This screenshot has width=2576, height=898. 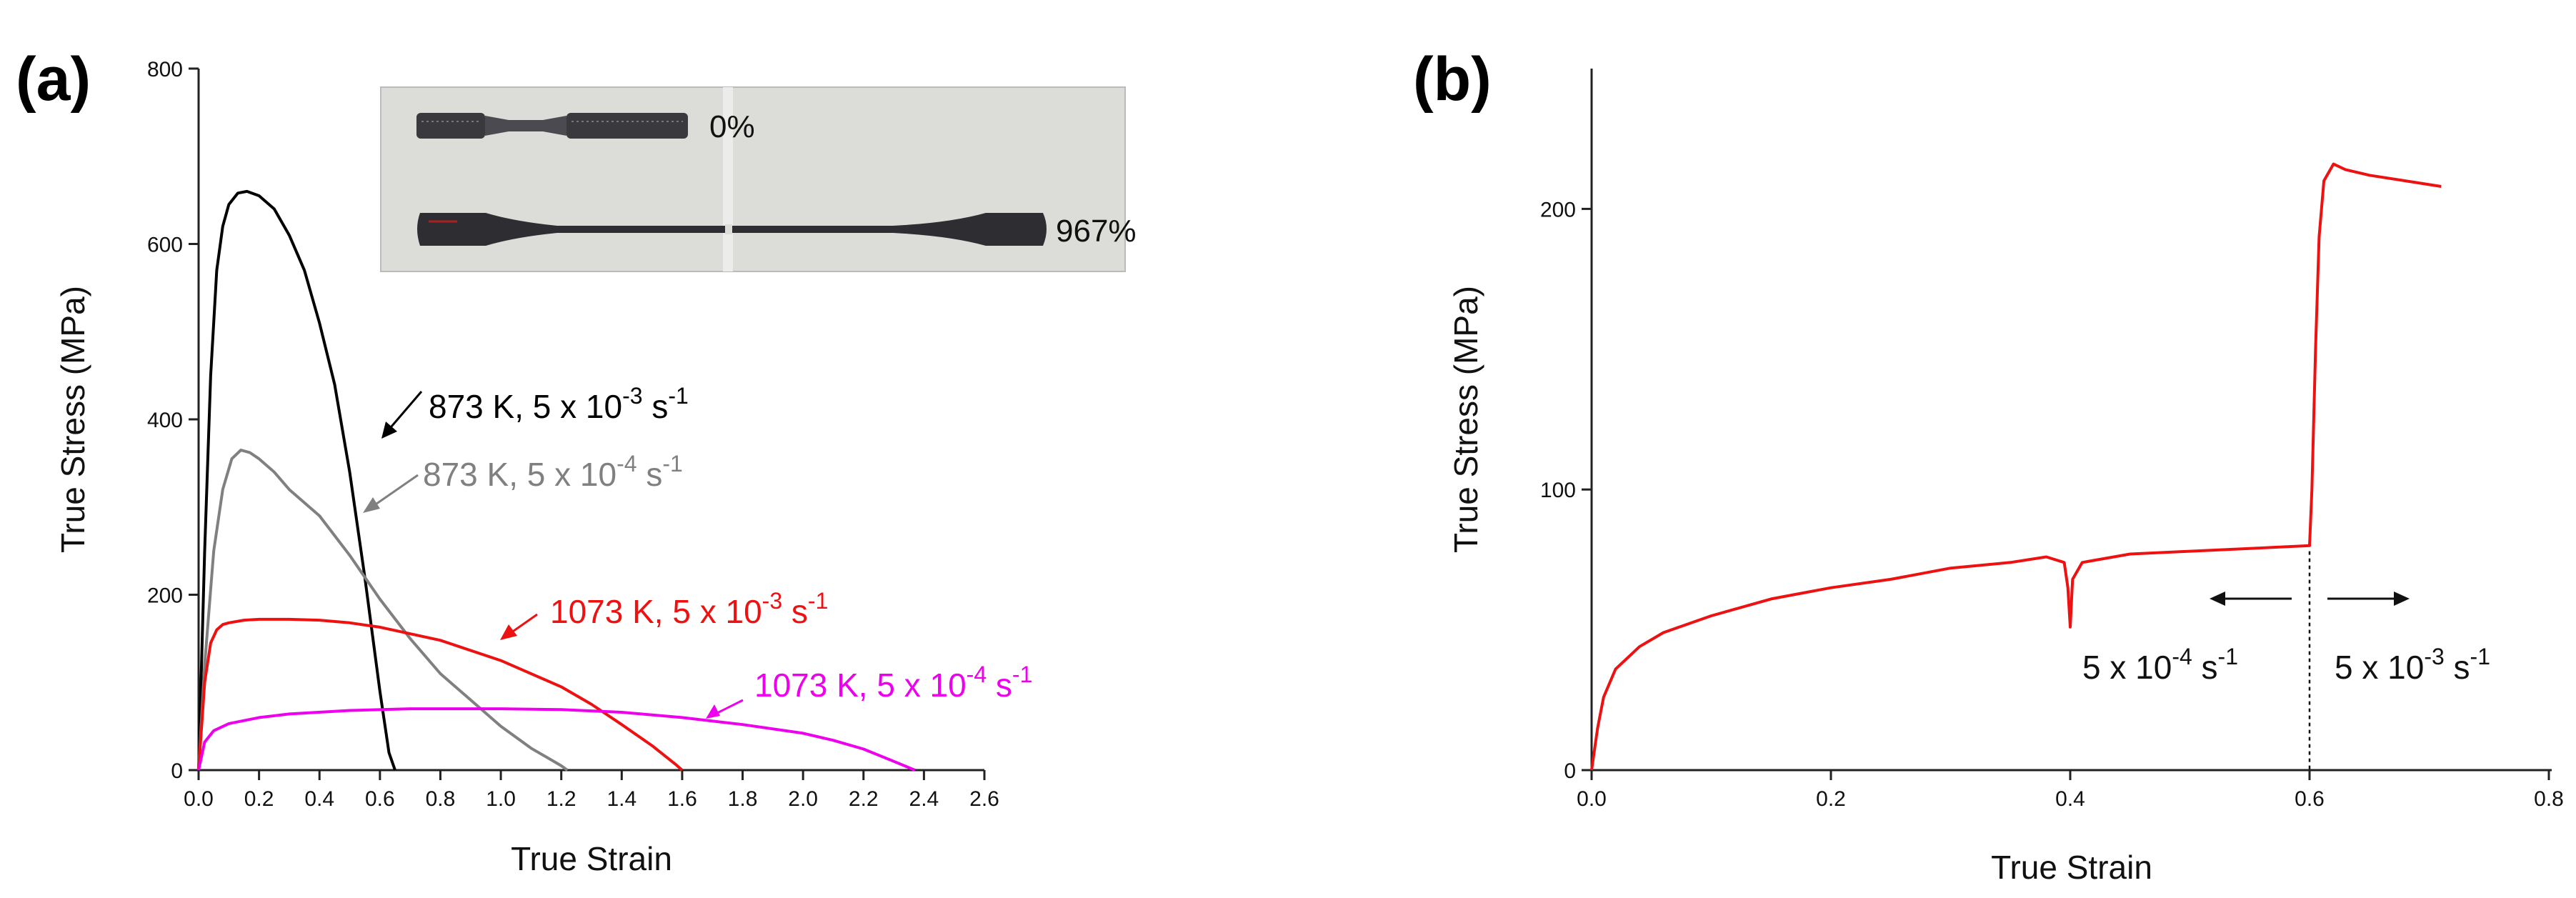 I want to click on annotation-1073K-5e-3: 1073 K, 5 x 10-3 s-1, so click(x=664, y=614).